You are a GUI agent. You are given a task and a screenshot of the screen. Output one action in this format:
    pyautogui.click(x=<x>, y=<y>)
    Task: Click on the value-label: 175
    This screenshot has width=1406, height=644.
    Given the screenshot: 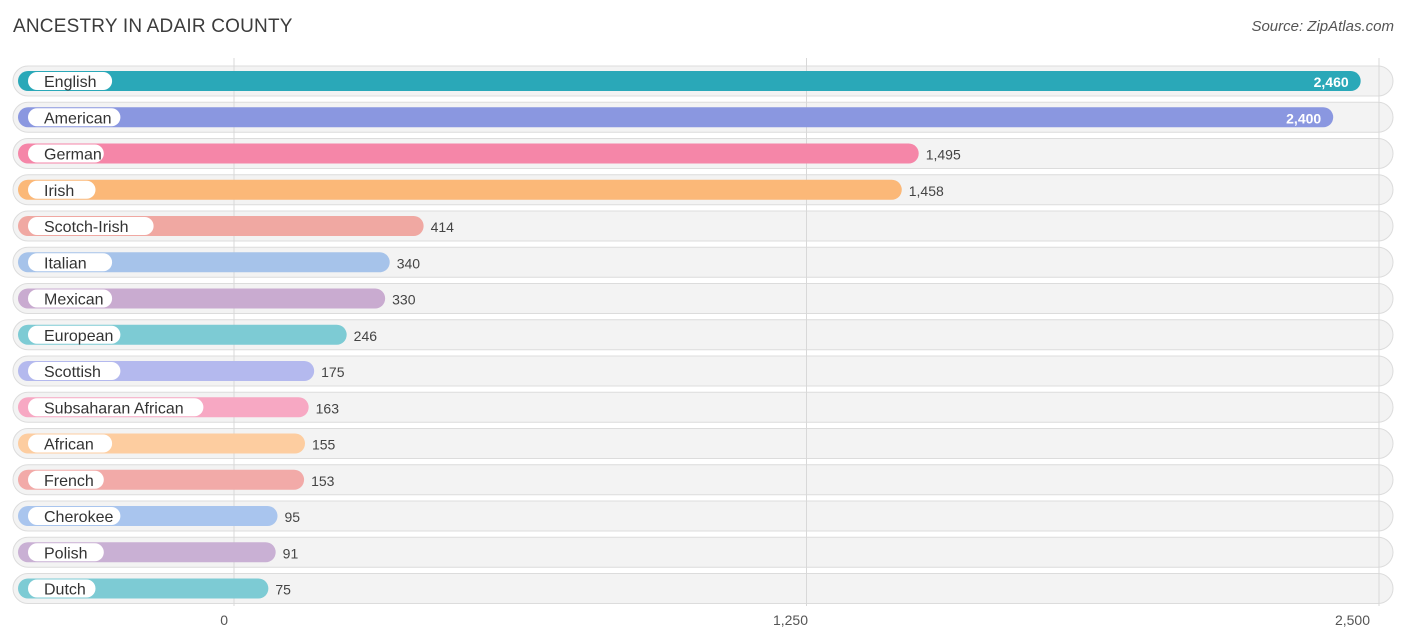 What is the action you would take?
    pyautogui.click(x=333, y=372)
    